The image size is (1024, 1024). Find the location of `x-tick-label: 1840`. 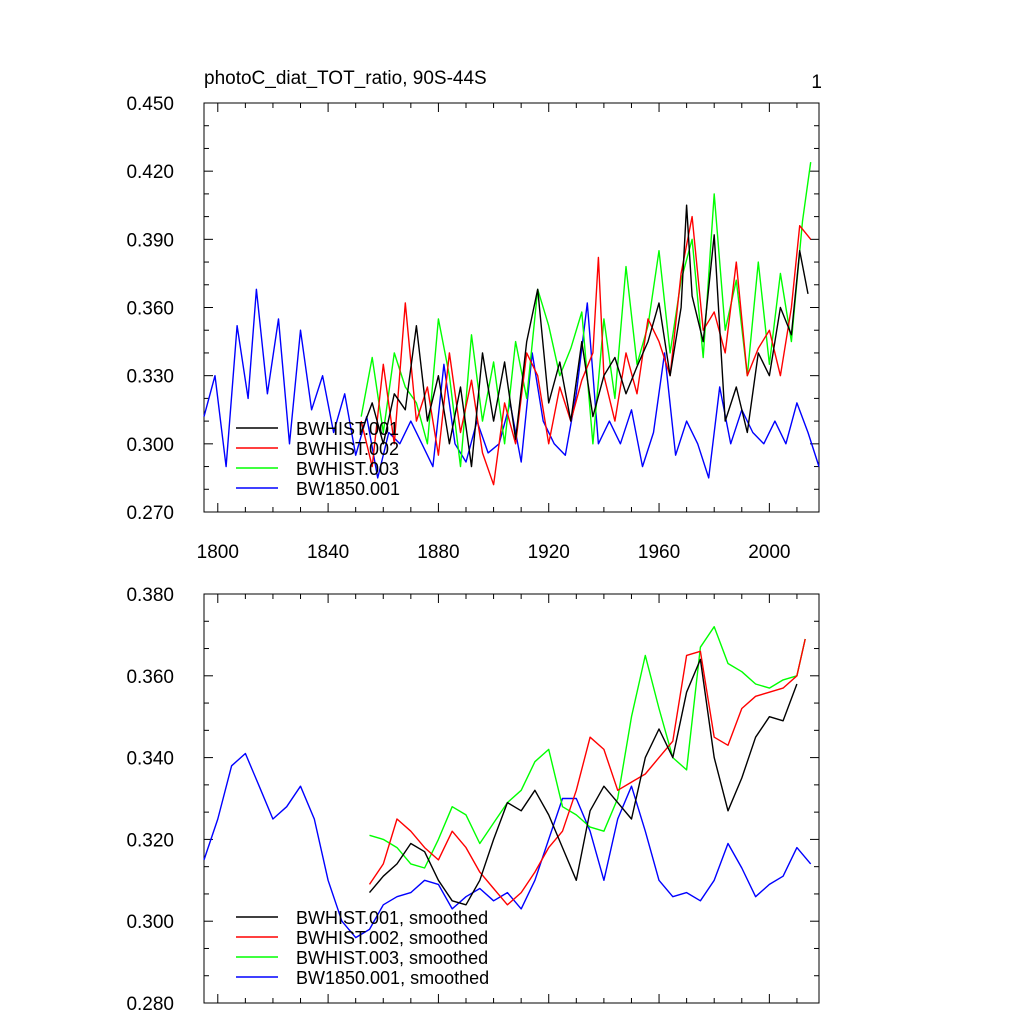

x-tick-label: 1840 is located at coordinates (328, 552).